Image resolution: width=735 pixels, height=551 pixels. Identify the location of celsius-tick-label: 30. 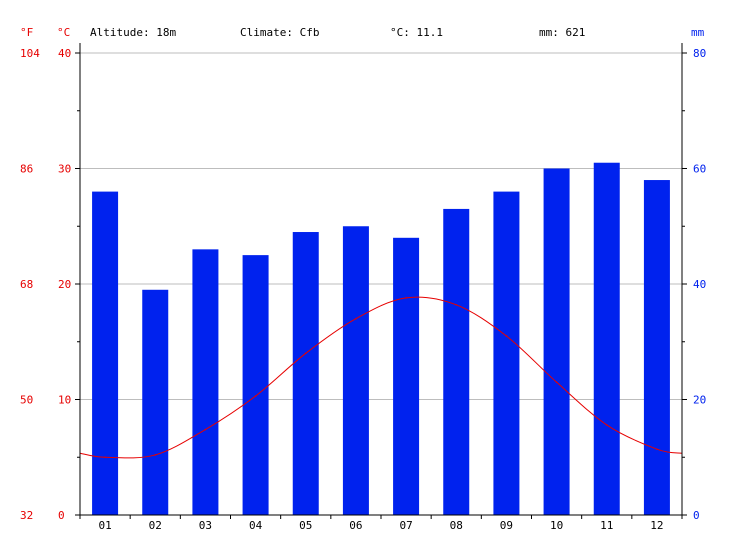
(64, 169).